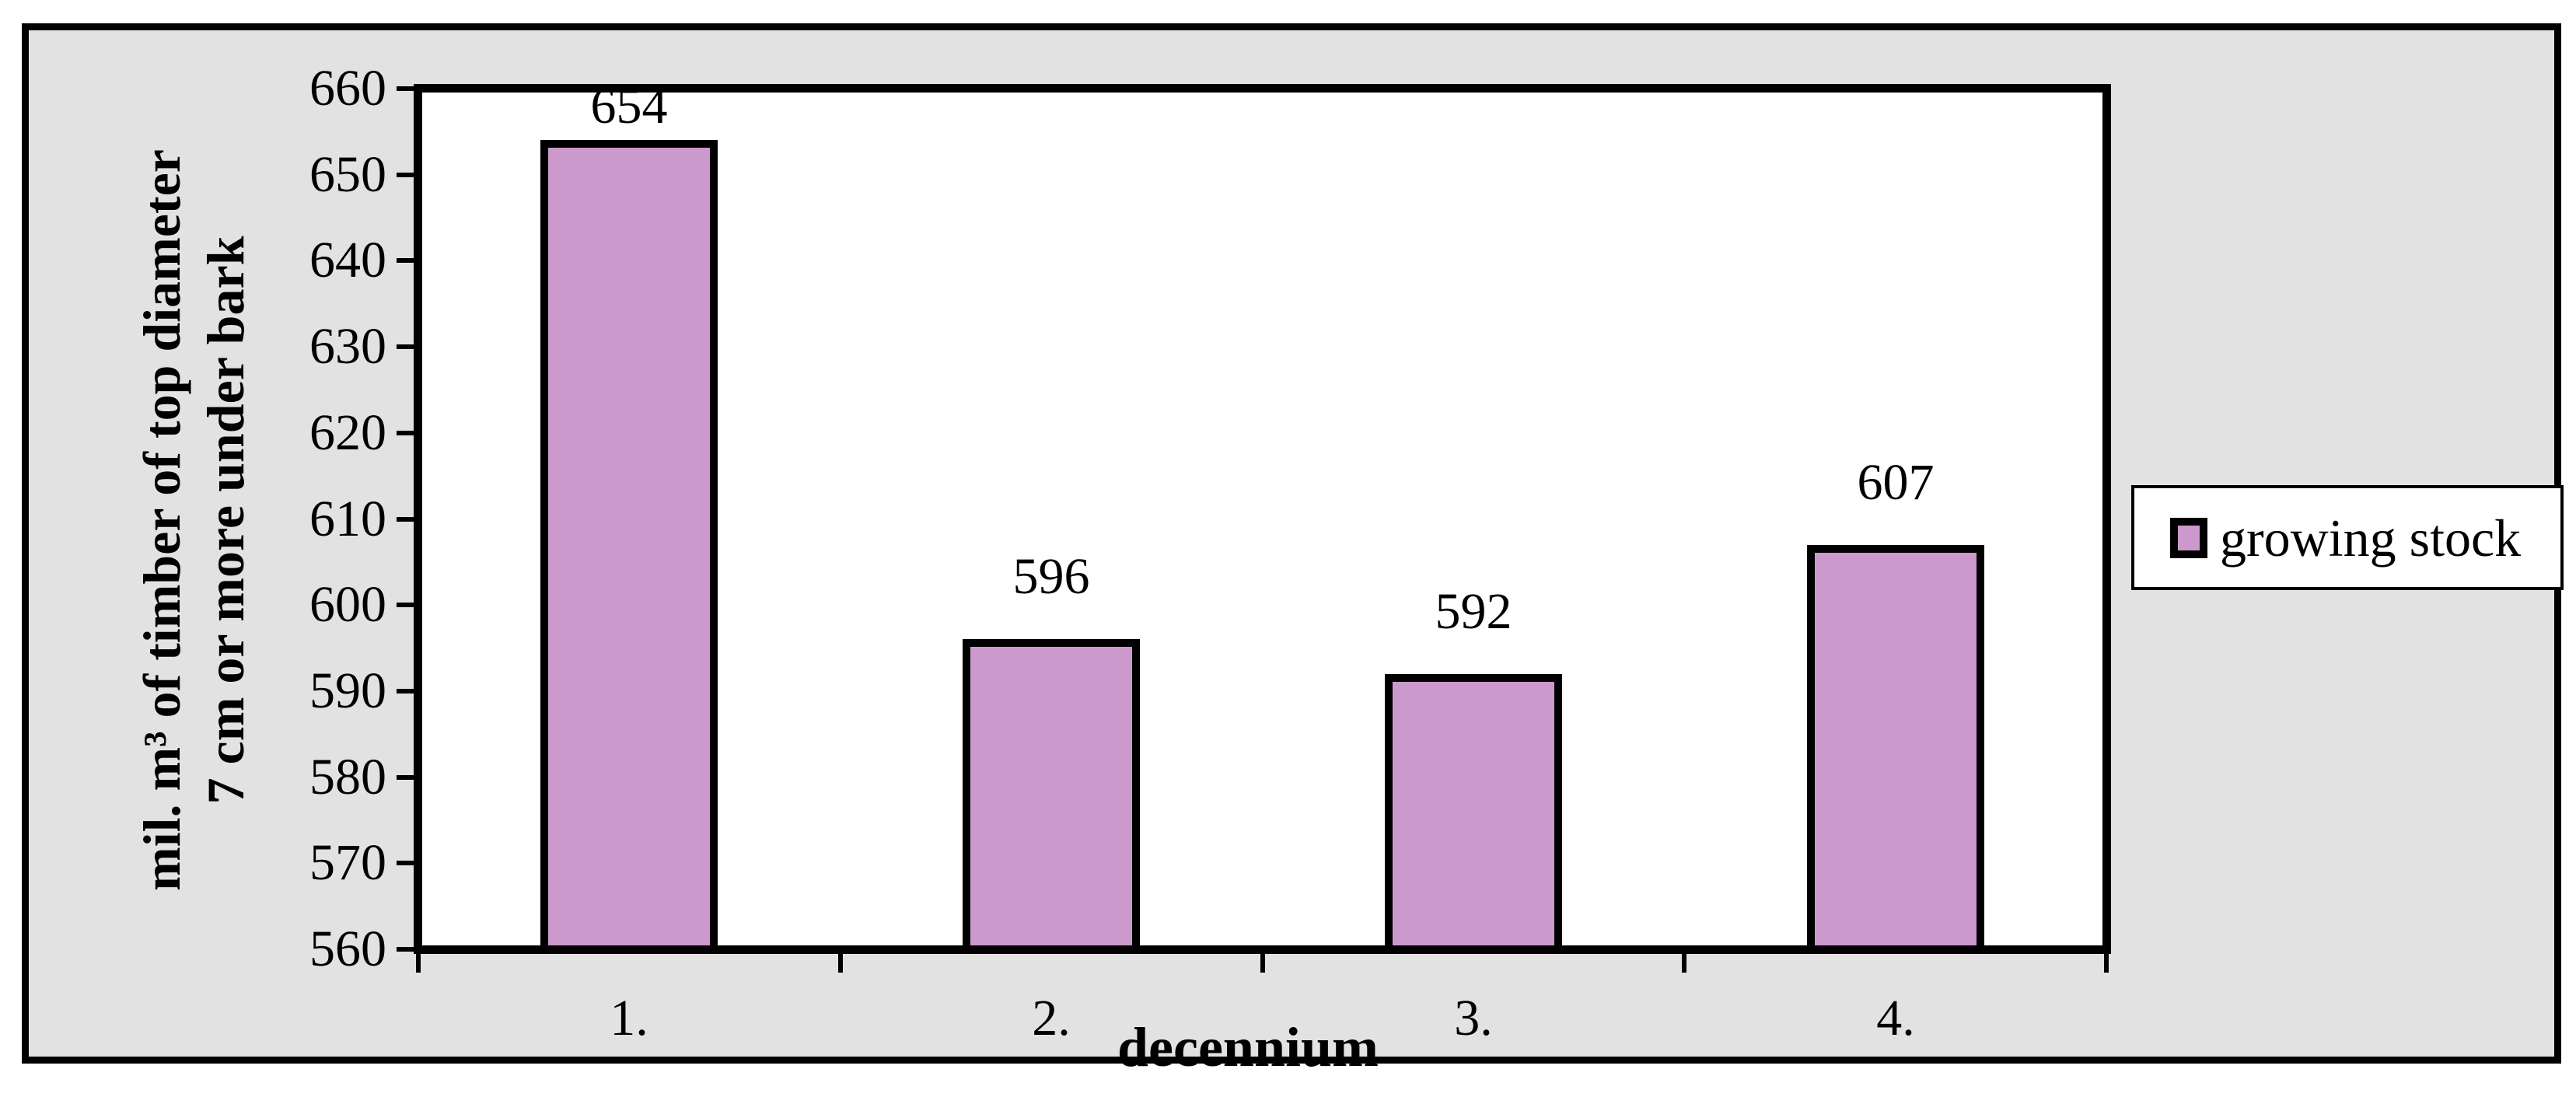 The width and height of the screenshot is (2576, 1097). I want to click on legend-swatch-icon, so click(2188, 537).